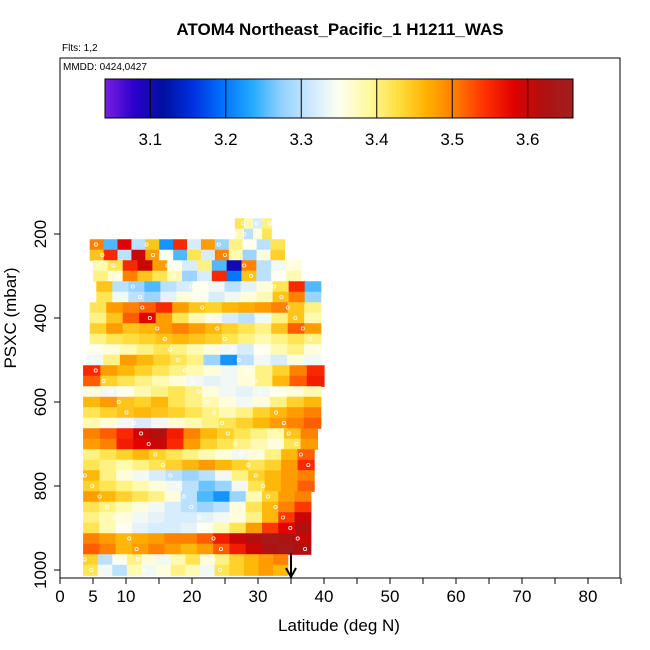 This screenshot has height=650, width=650. I want to click on x-tick-label: 10, so click(126, 596).